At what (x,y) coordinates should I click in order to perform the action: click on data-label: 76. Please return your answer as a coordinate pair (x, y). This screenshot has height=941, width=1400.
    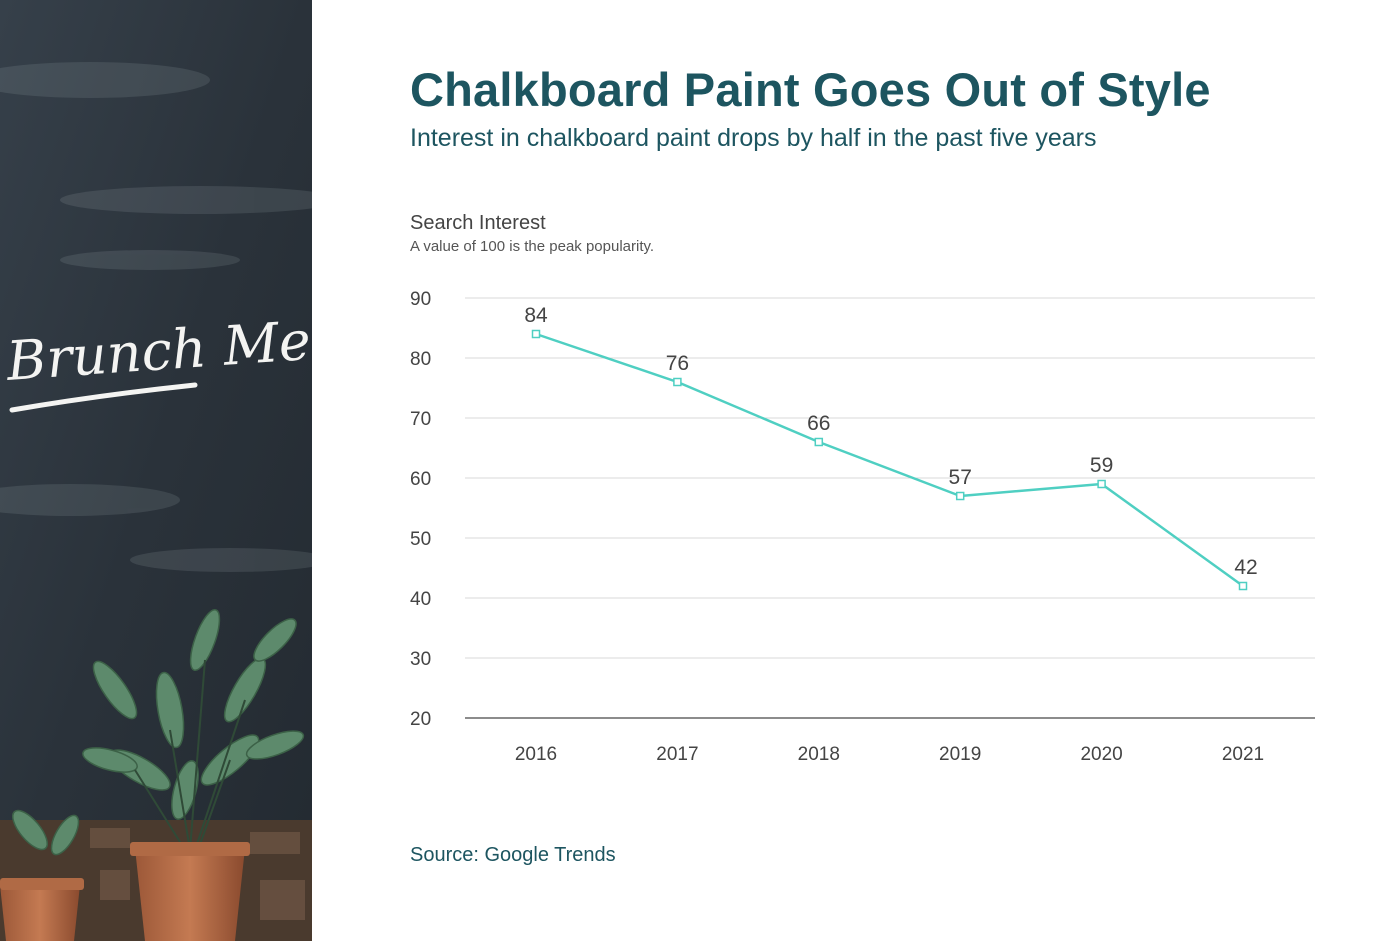
    Looking at the image, I should click on (677, 363).